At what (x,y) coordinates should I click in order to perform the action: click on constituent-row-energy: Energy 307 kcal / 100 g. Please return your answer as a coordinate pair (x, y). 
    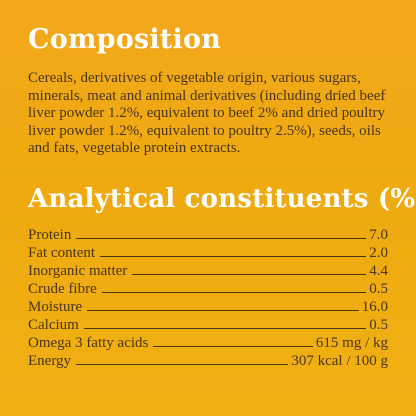
    Looking at the image, I should click on (208, 361).